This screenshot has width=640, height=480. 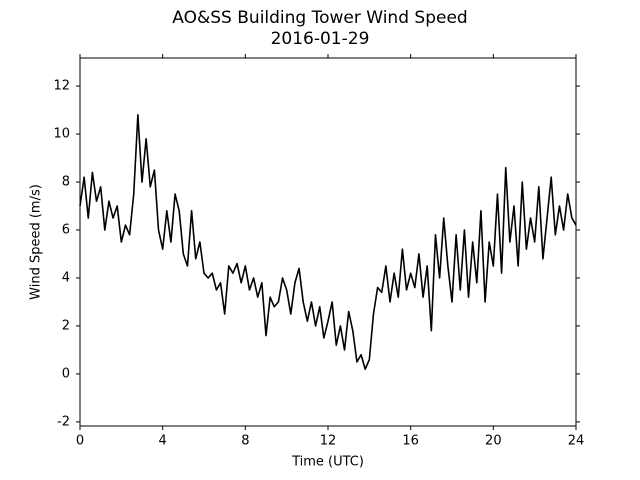 What do you see at coordinates (66, 325) in the screenshot?
I see `y-tick-label: 2` at bounding box center [66, 325].